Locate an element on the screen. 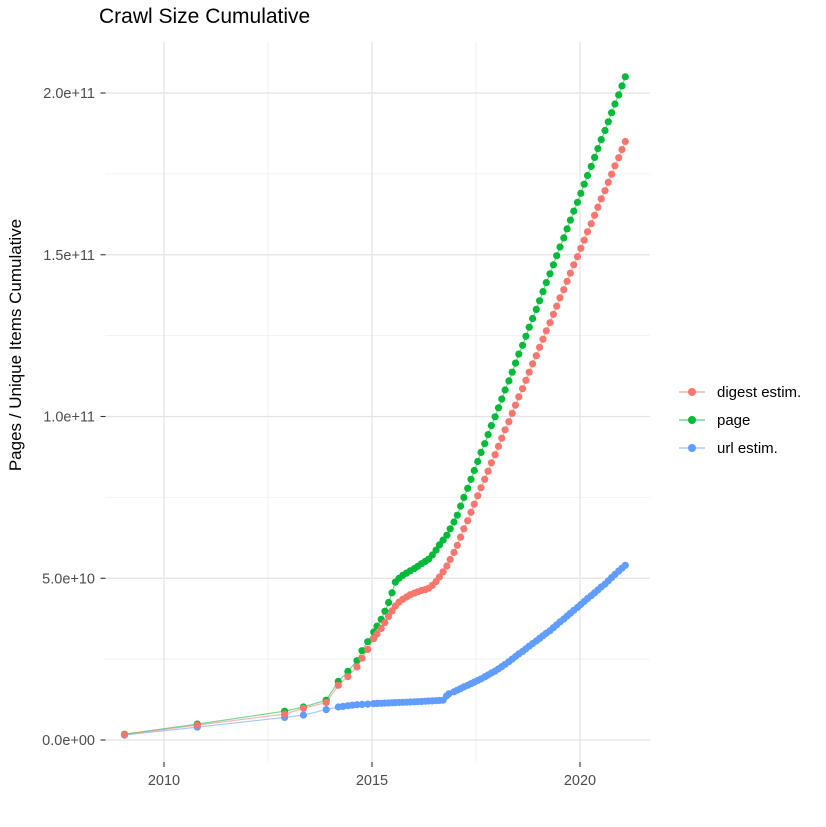  y-tick-label: 1.0e+11 is located at coordinates (69, 418).